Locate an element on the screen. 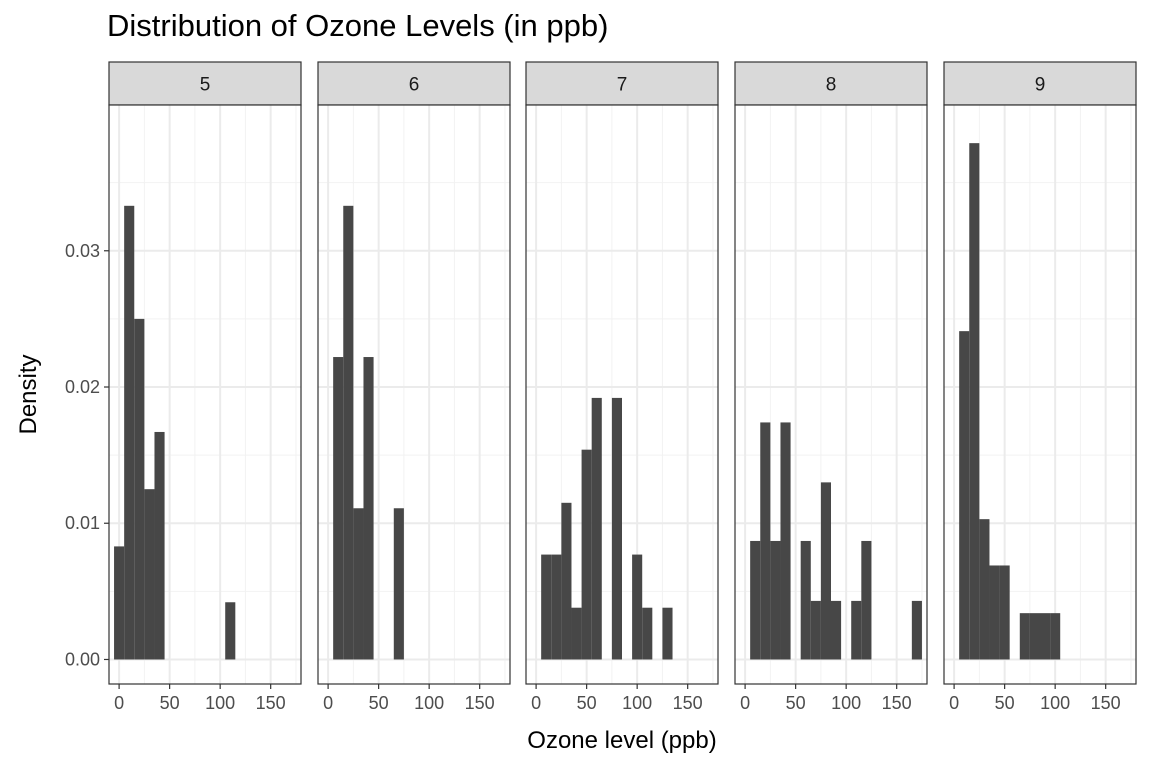 The height and width of the screenshot is (768, 1152). y-axis-title: Density is located at coordinates (28, 394).